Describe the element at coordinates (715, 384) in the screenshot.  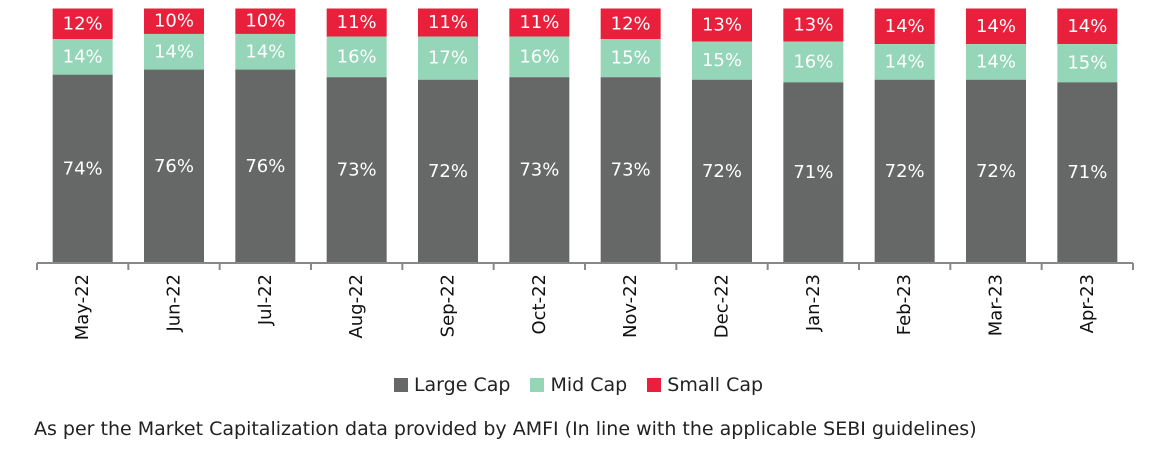
I see `legend-label-small-cap: Small Cap` at that location.